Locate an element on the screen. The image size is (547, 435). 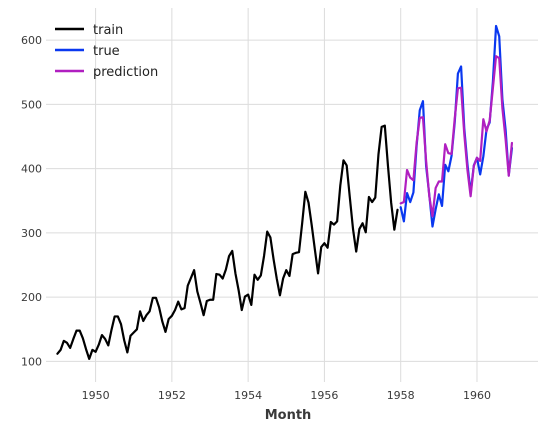
series-line-prediction is located at coordinates (456, 136).